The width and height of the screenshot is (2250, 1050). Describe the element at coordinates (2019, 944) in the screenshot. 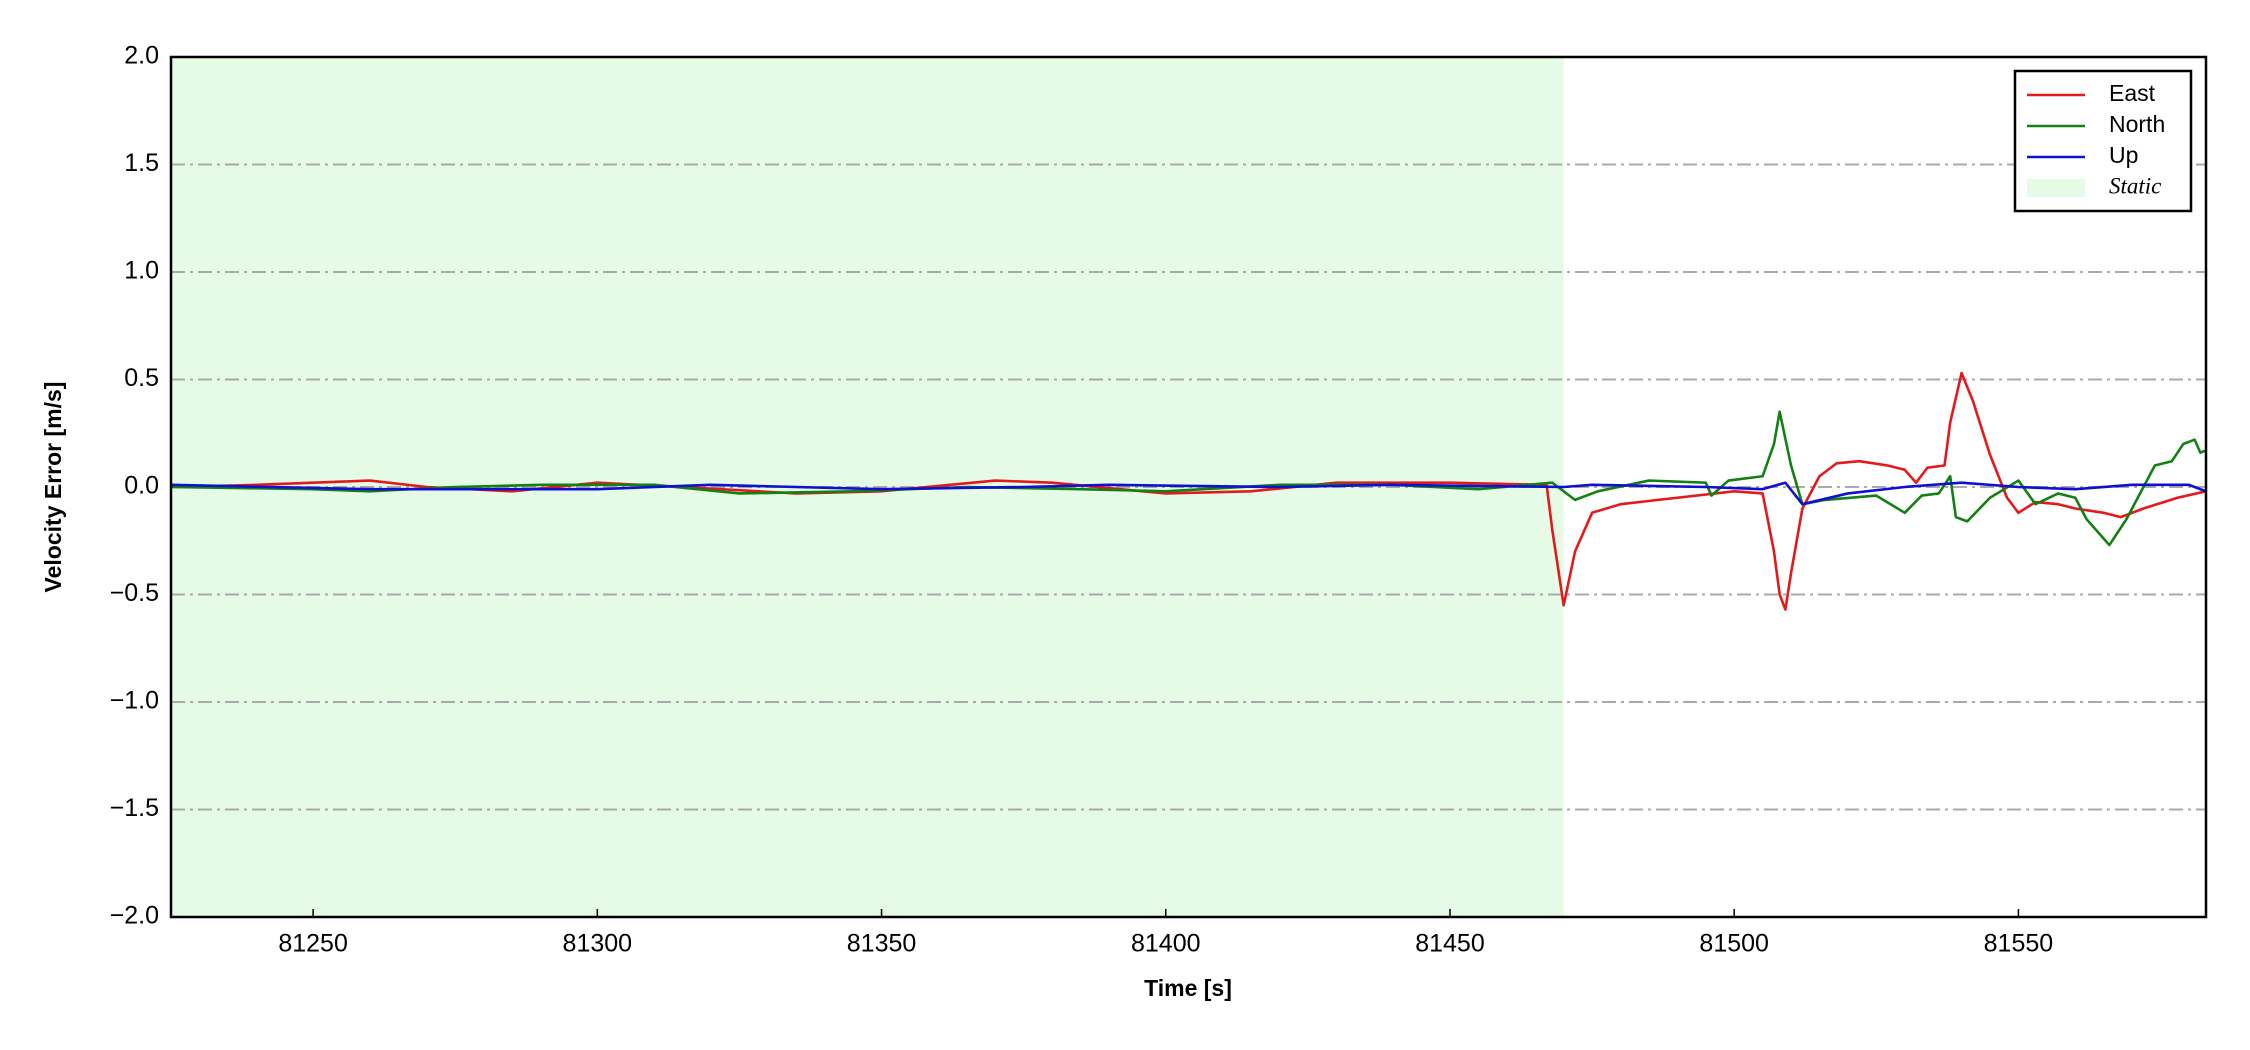

I see `x-tick-label: 81550` at that location.